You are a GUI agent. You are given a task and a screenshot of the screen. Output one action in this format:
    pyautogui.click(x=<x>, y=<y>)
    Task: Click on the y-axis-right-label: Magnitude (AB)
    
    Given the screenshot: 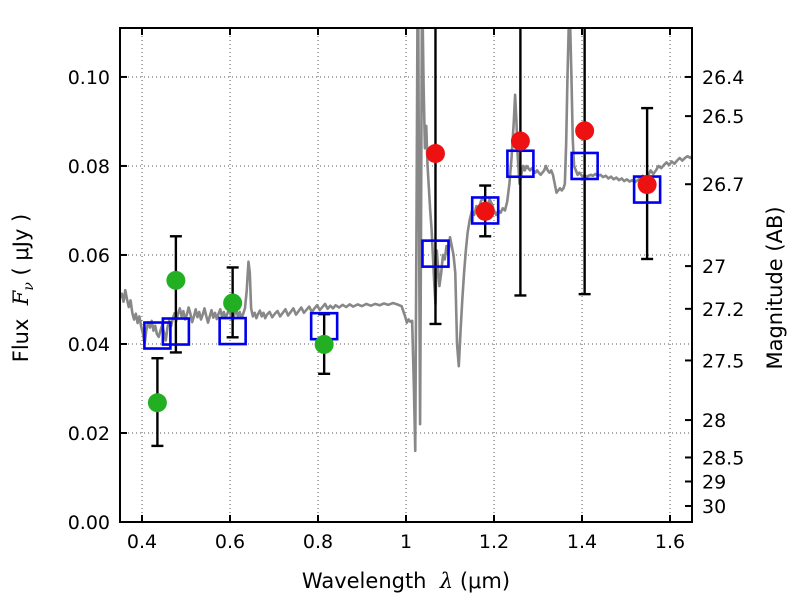 What is the action you would take?
    pyautogui.click(x=775, y=287)
    